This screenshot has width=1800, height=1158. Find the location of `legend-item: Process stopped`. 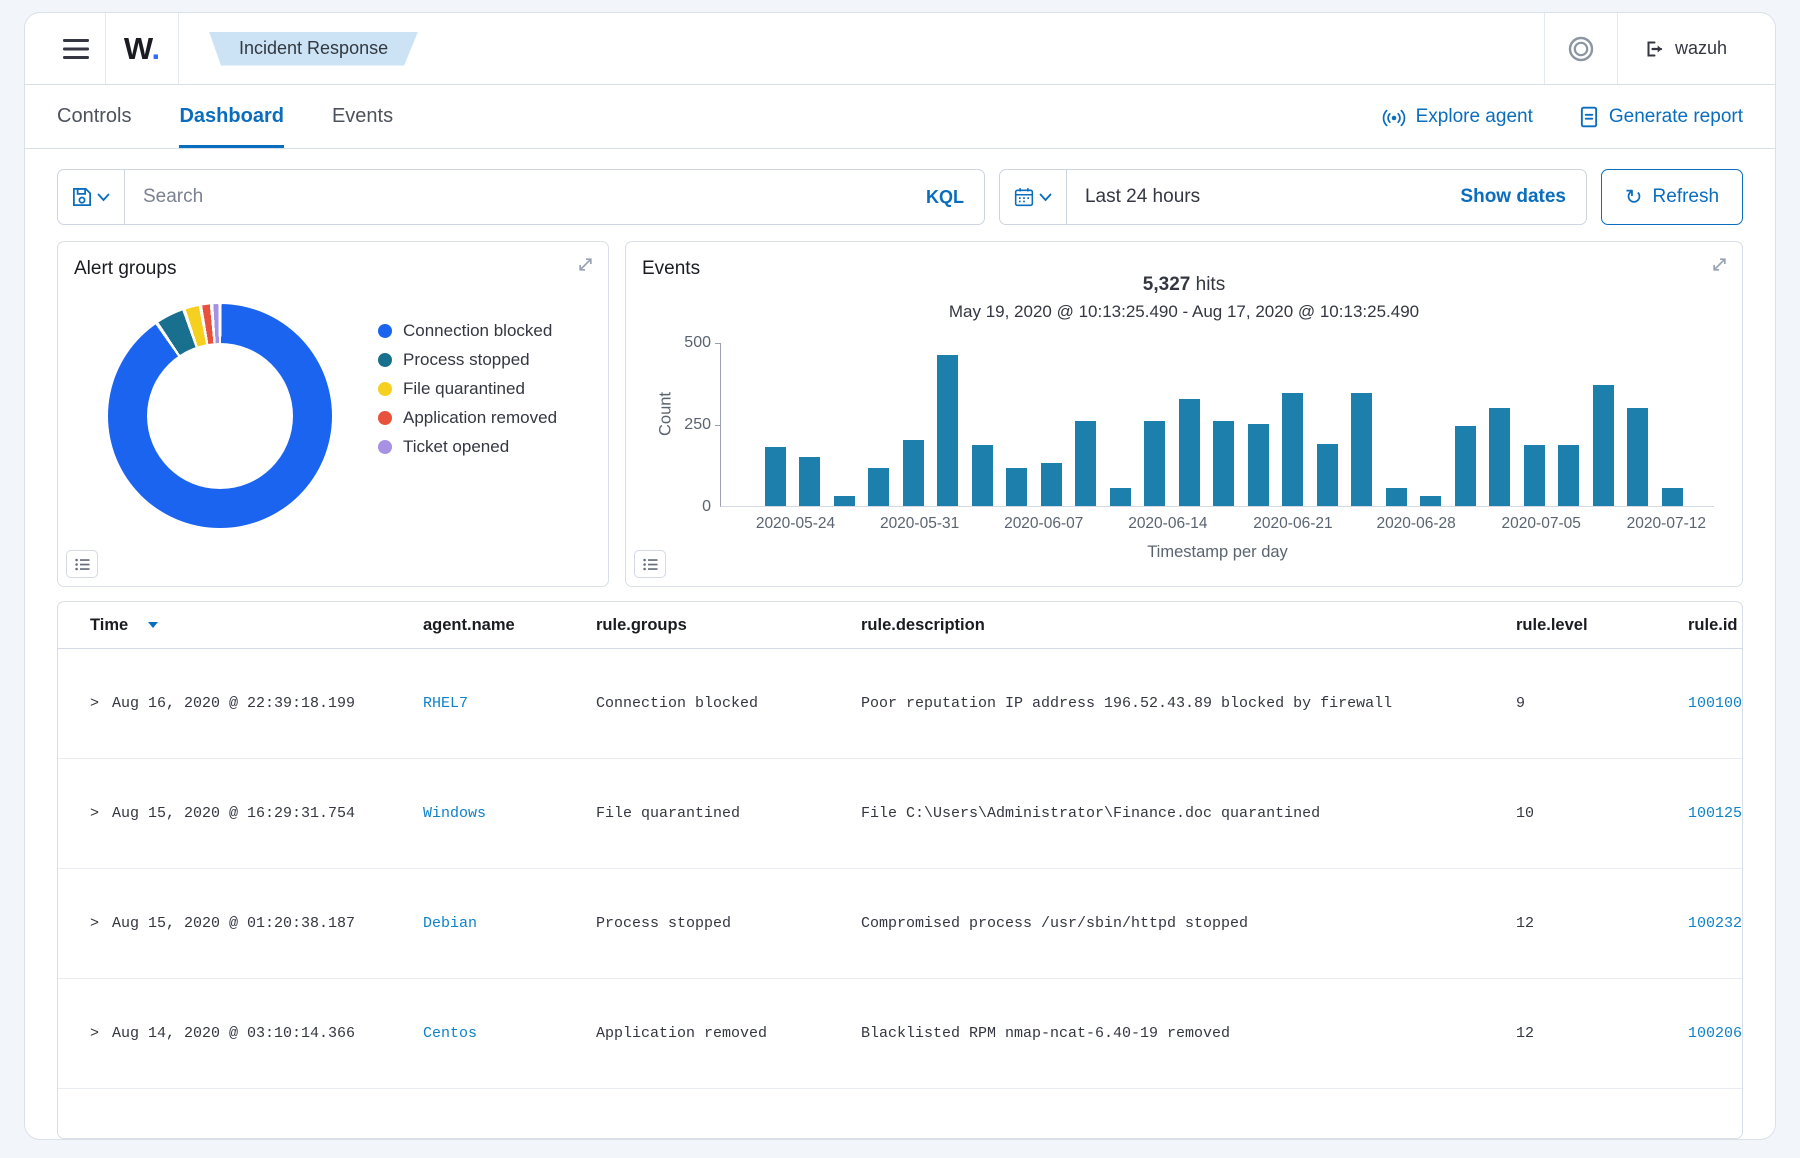

legend-item: Process stopped is located at coordinates (467, 359).